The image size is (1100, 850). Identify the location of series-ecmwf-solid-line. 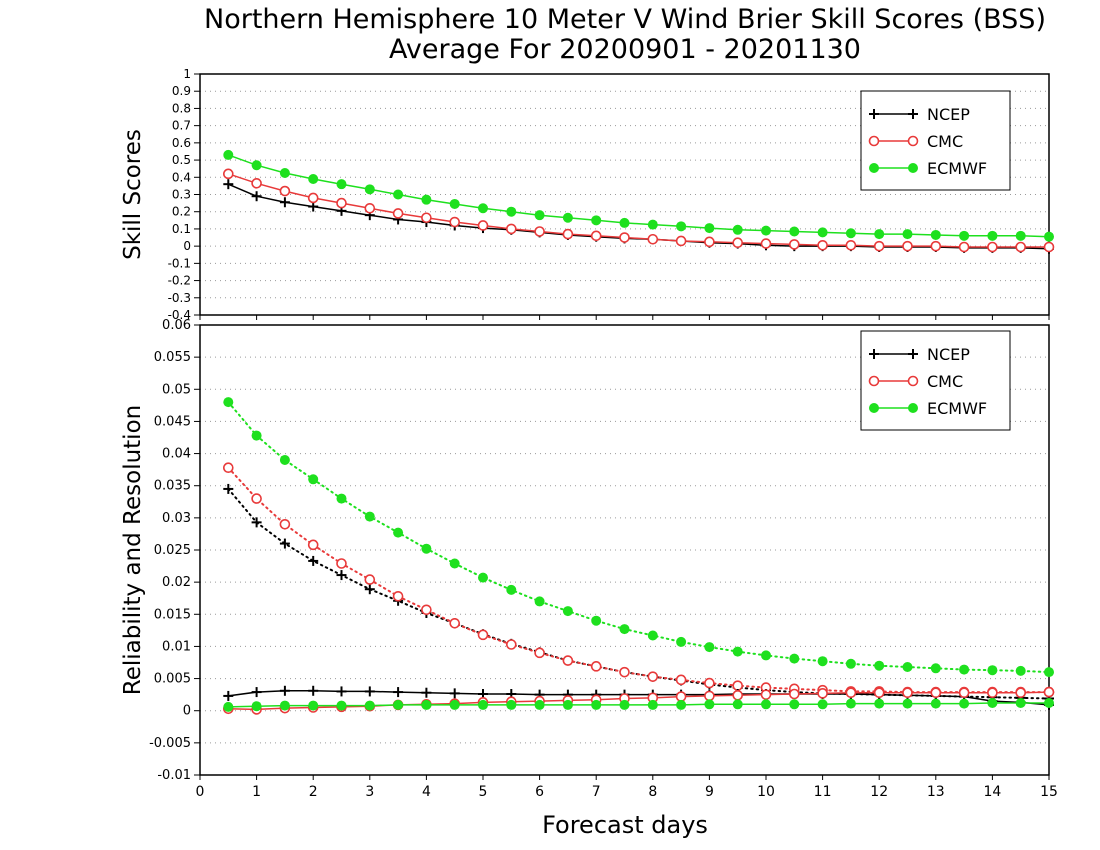
(638, 705).